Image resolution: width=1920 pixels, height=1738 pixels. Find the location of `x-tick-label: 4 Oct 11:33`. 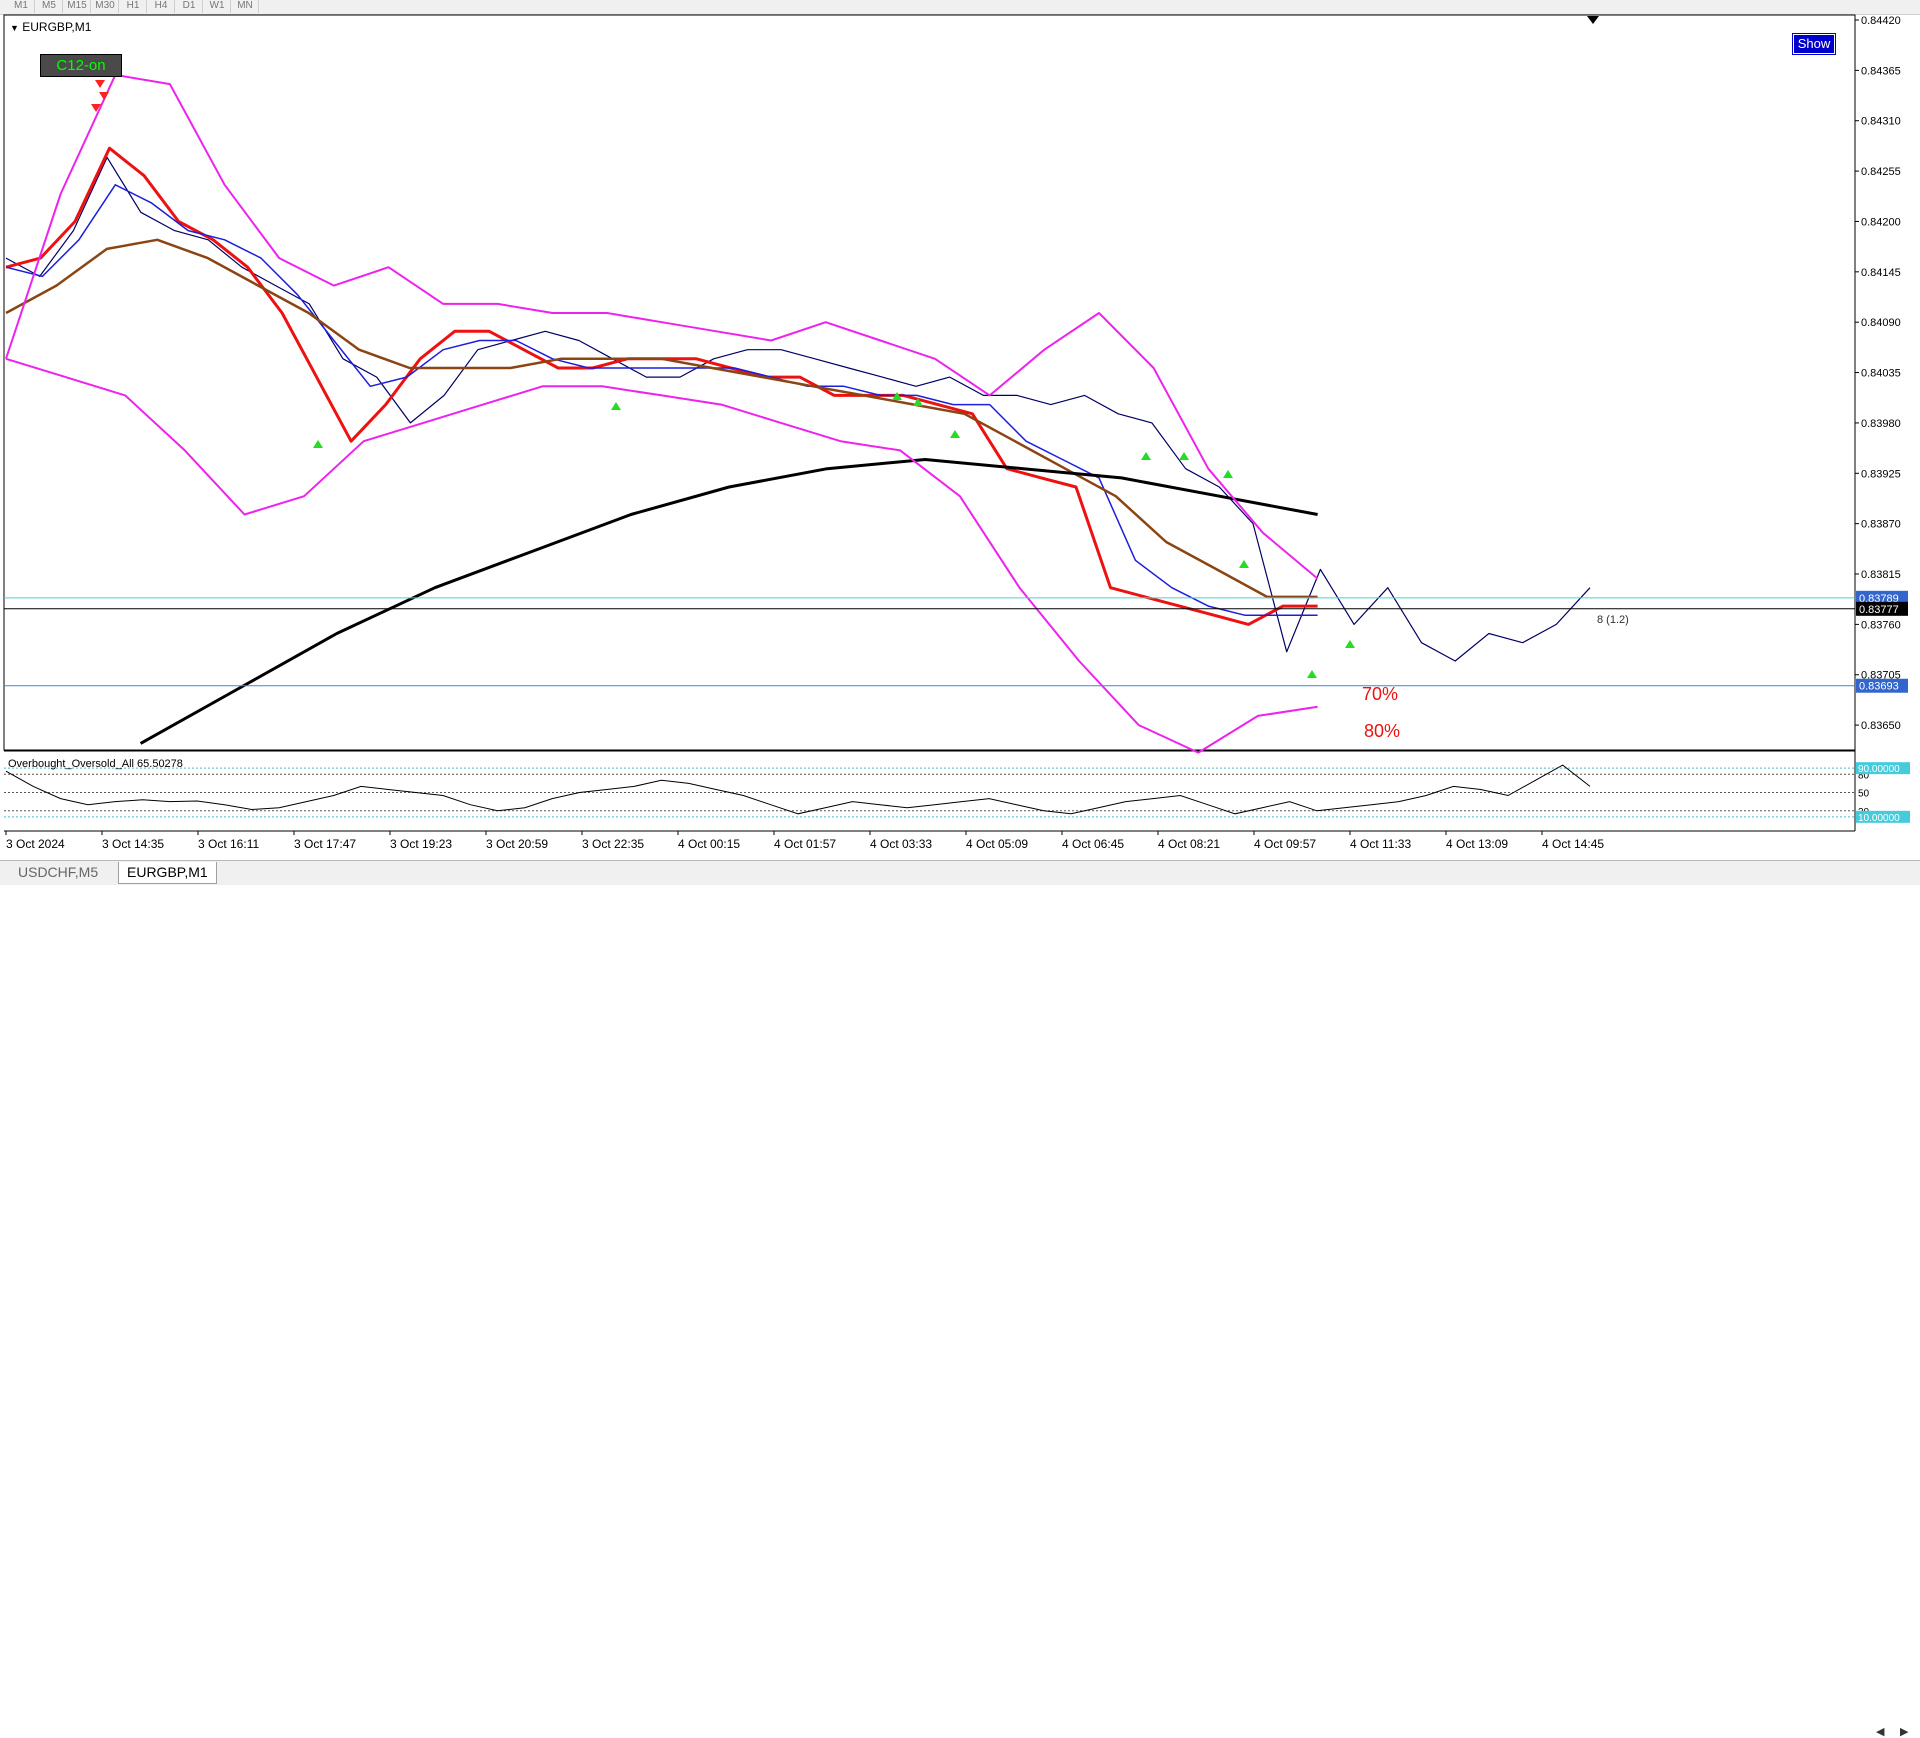

x-tick-label: 4 Oct 11:33 is located at coordinates (1380, 844).